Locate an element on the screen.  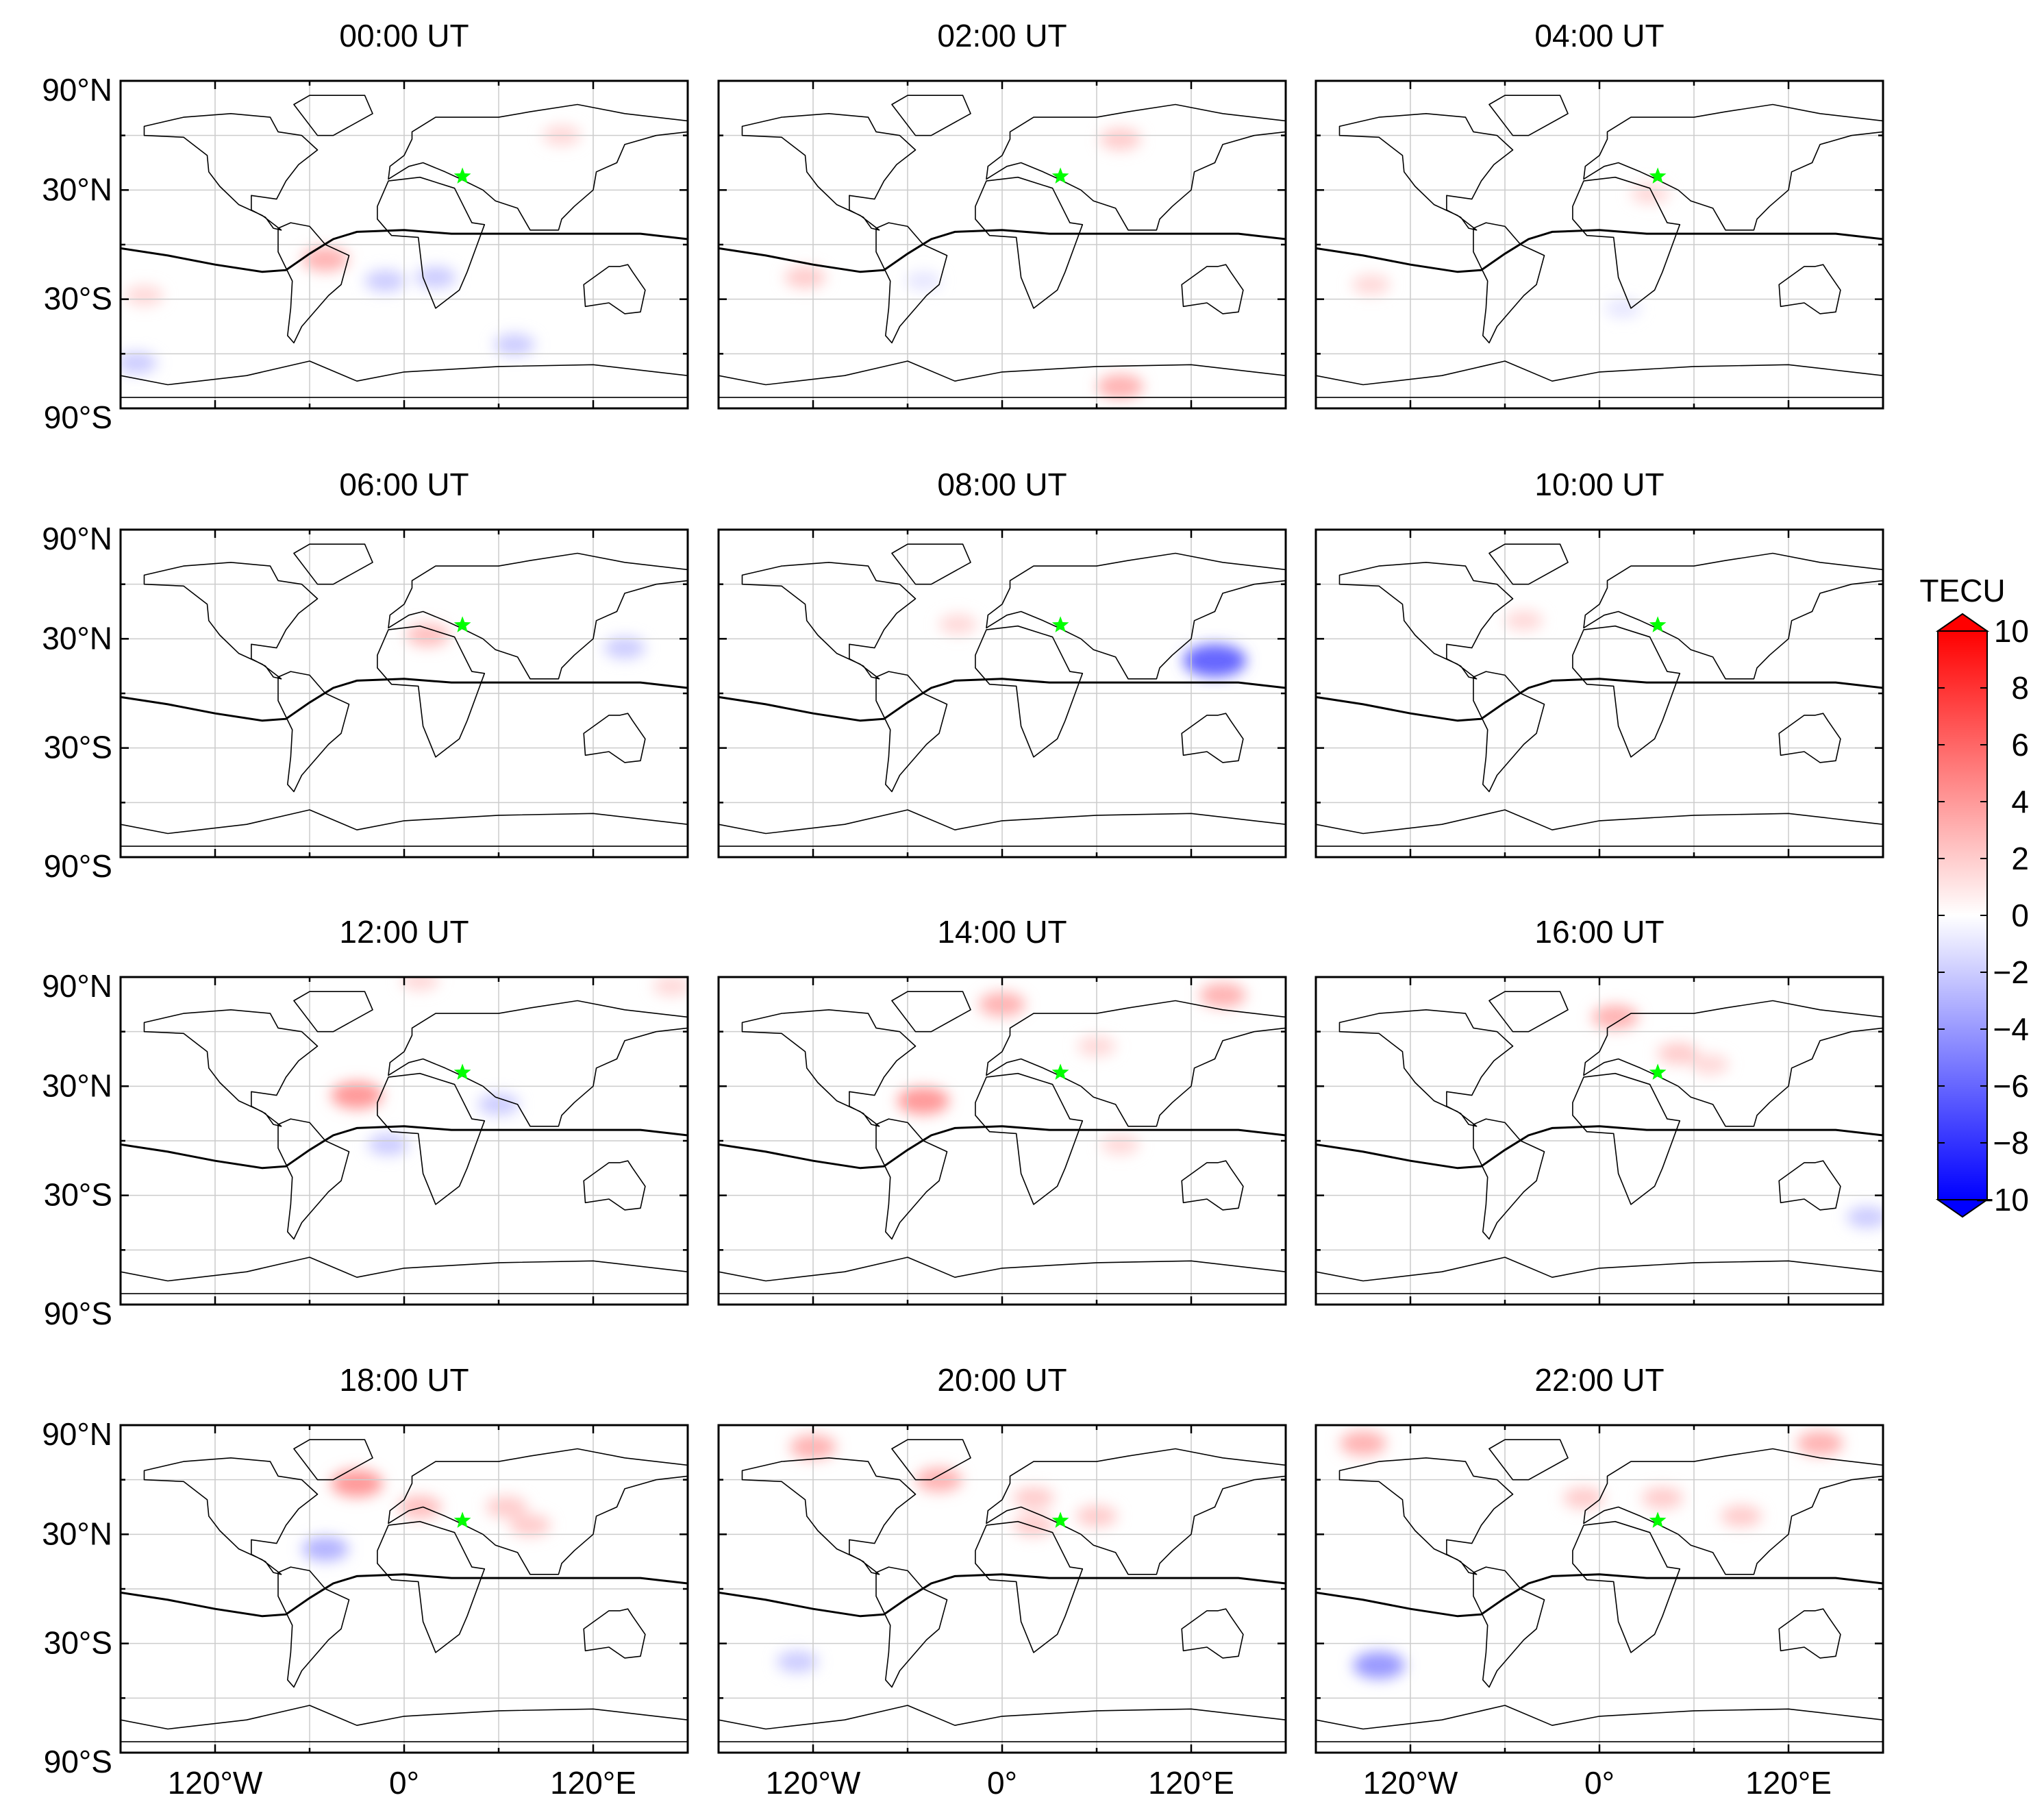
colorbar-tick-label: 0 is located at coordinates (2020, 915).